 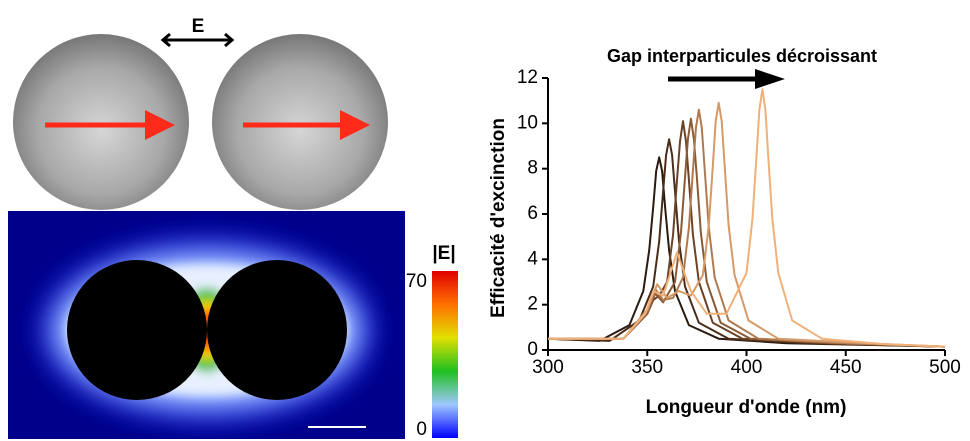 What do you see at coordinates (770, 79) in the screenshot?
I see `annotation-arrowhead` at bounding box center [770, 79].